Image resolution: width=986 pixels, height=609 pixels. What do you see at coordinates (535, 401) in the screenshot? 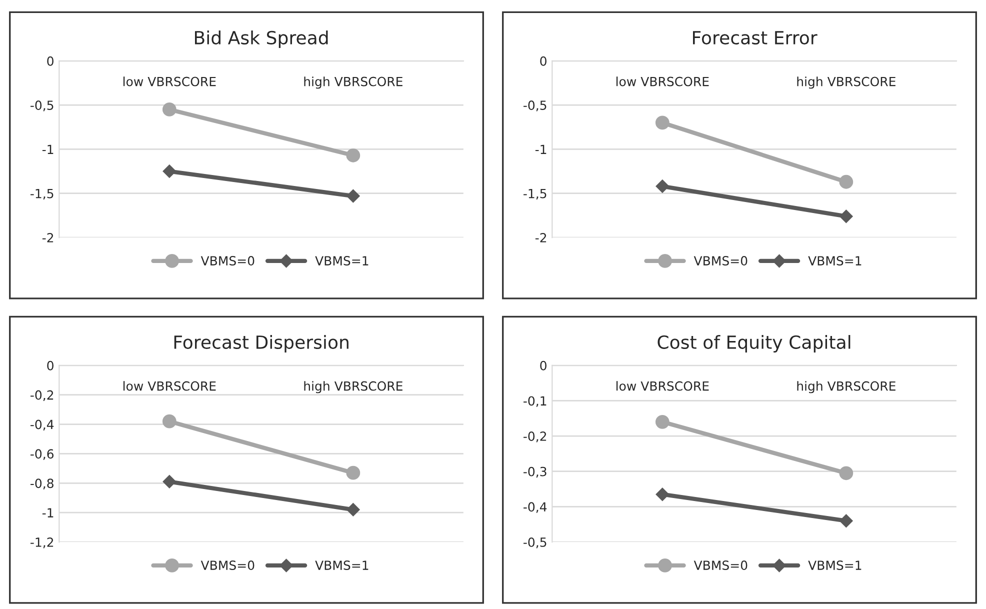
I see `y-tick-label: -0,1` at bounding box center [535, 401].